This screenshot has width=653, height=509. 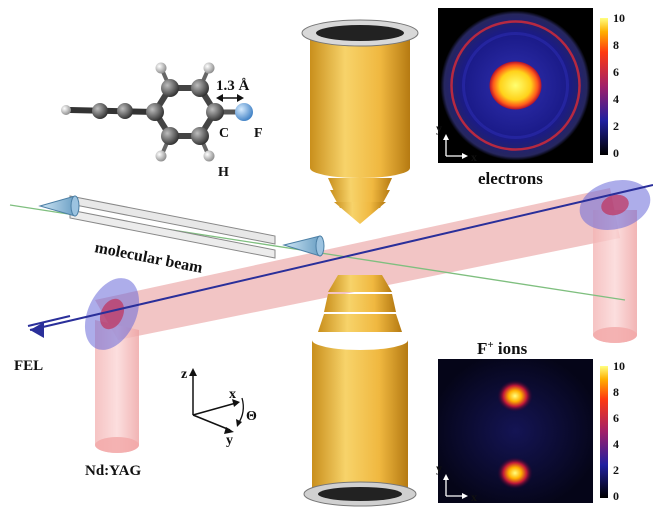 What do you see at coordinates (515, 431) in the screenshot?
I see `ion-detector-image` at bounding box center [515, 431].